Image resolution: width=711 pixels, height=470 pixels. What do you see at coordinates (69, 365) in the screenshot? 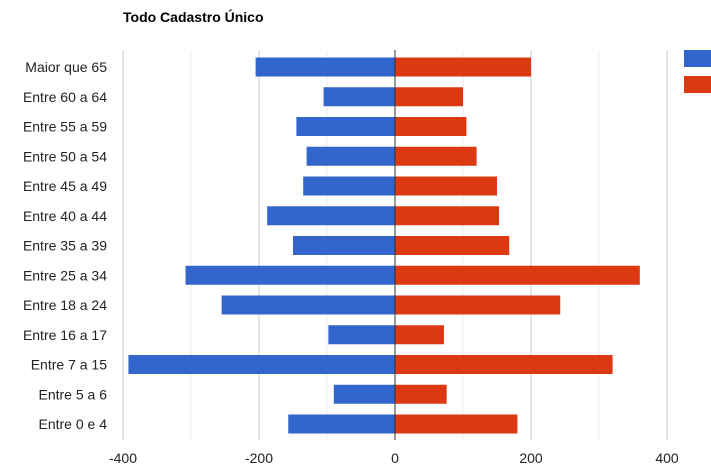
I see `category-label: Entre 7 a 15` at bounding box center [69, 365].